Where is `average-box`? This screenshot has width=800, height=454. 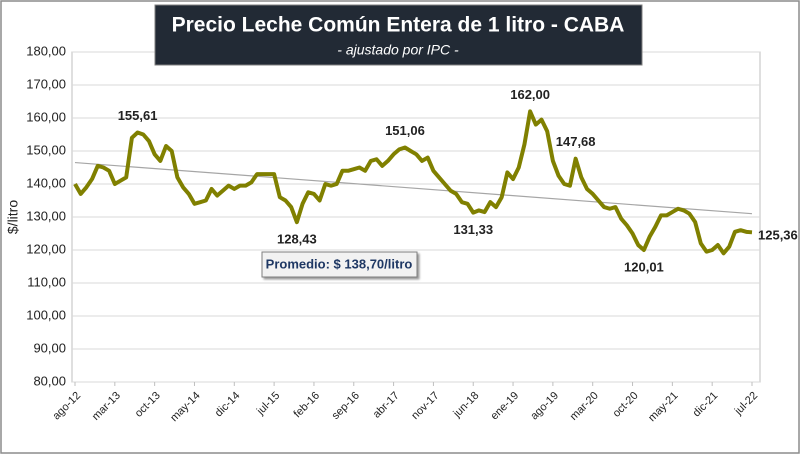 average-box is located at coordinates (339, 264).